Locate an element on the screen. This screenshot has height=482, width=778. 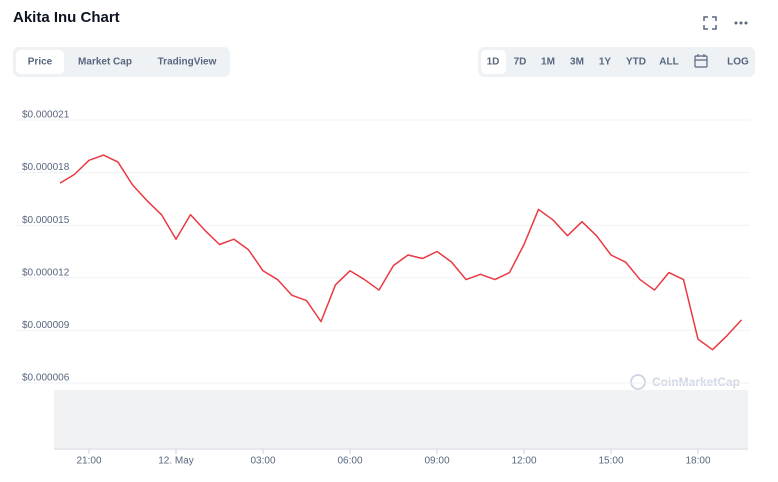
tab-selected is located at coordinates (40, 62).